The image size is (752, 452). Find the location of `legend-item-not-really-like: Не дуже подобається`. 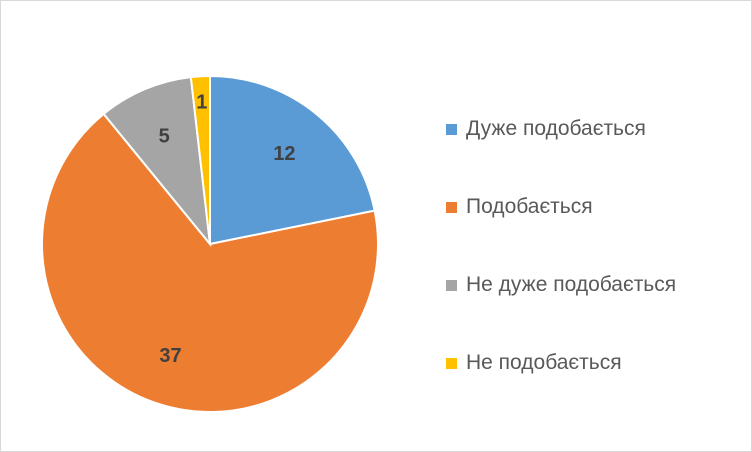

legend-item-not-really-like: Не дуже подобається is located at coordinates (561, 285).